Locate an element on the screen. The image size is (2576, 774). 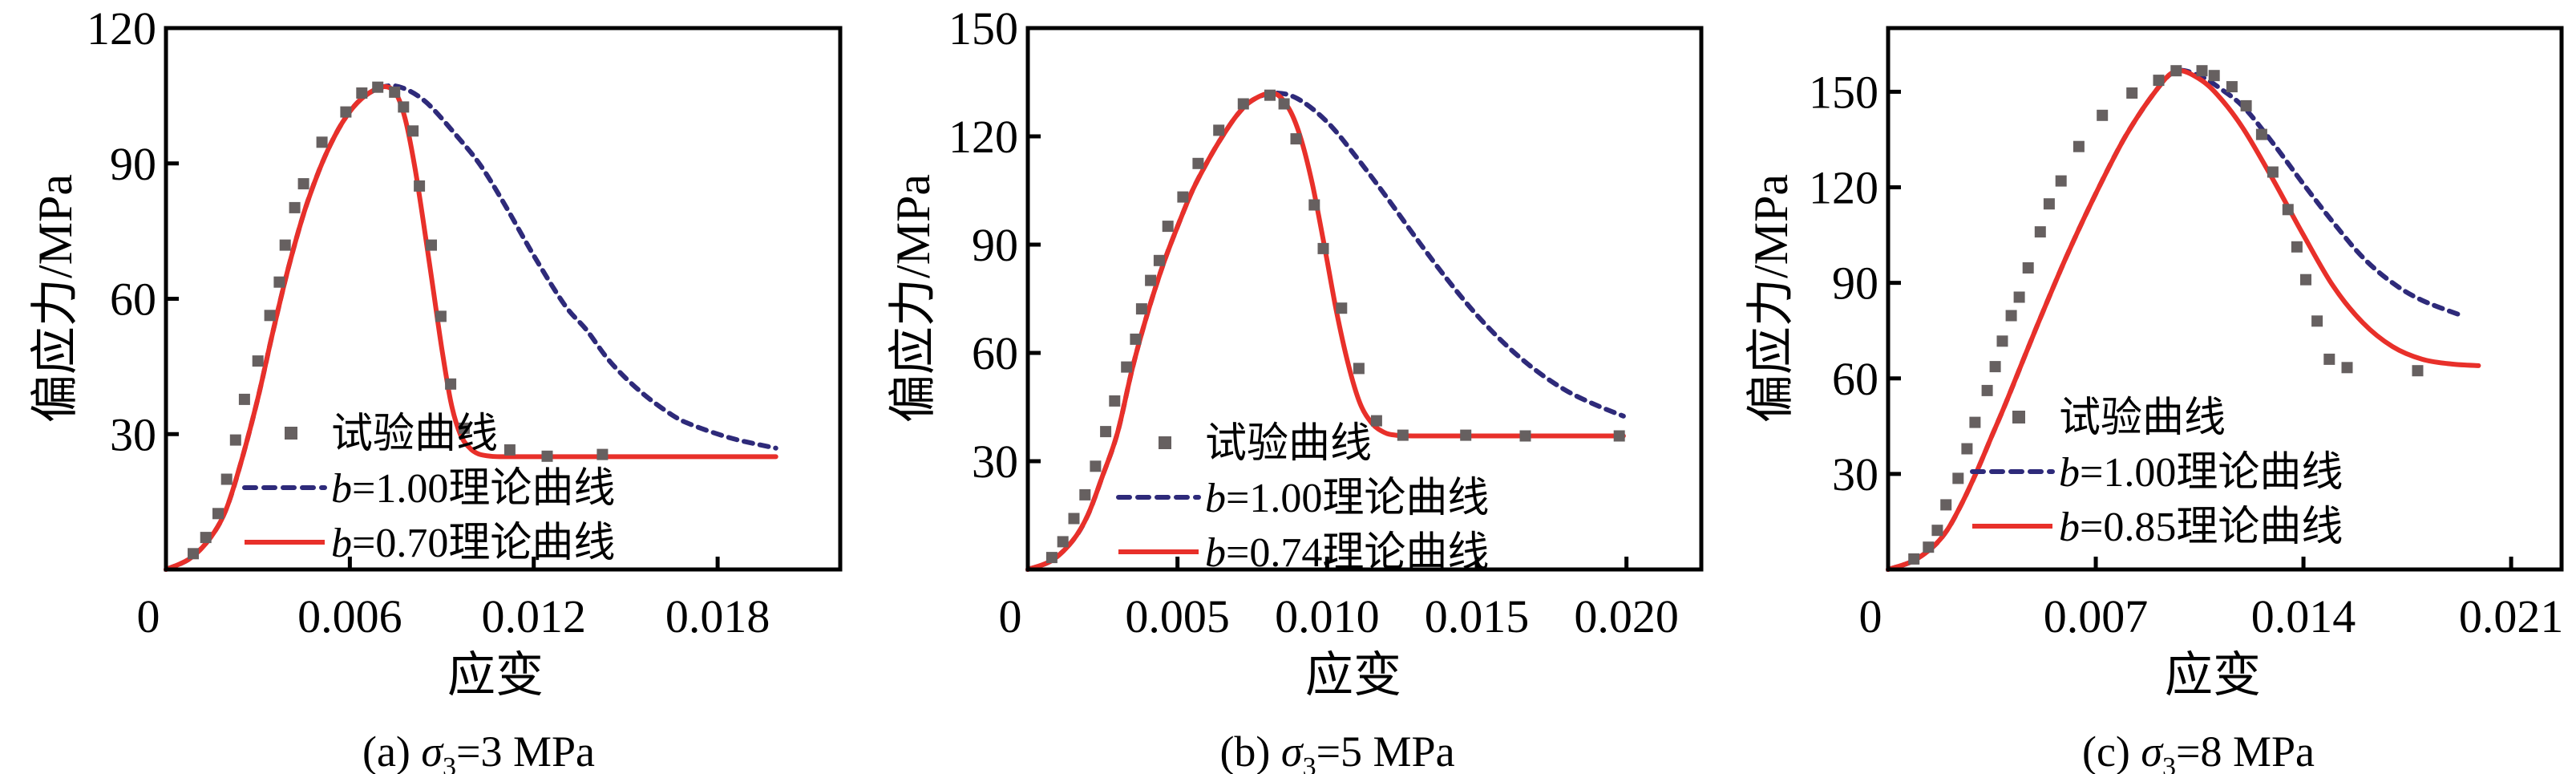
caption-subscript: 3 is located at coordinates (449, 763).